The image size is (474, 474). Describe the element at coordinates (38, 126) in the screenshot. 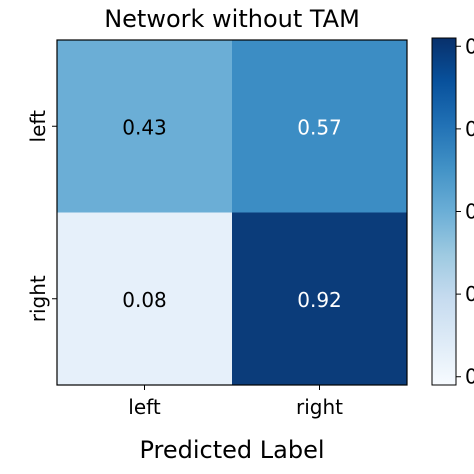

I see `y-tick-label-left: left` at that location.